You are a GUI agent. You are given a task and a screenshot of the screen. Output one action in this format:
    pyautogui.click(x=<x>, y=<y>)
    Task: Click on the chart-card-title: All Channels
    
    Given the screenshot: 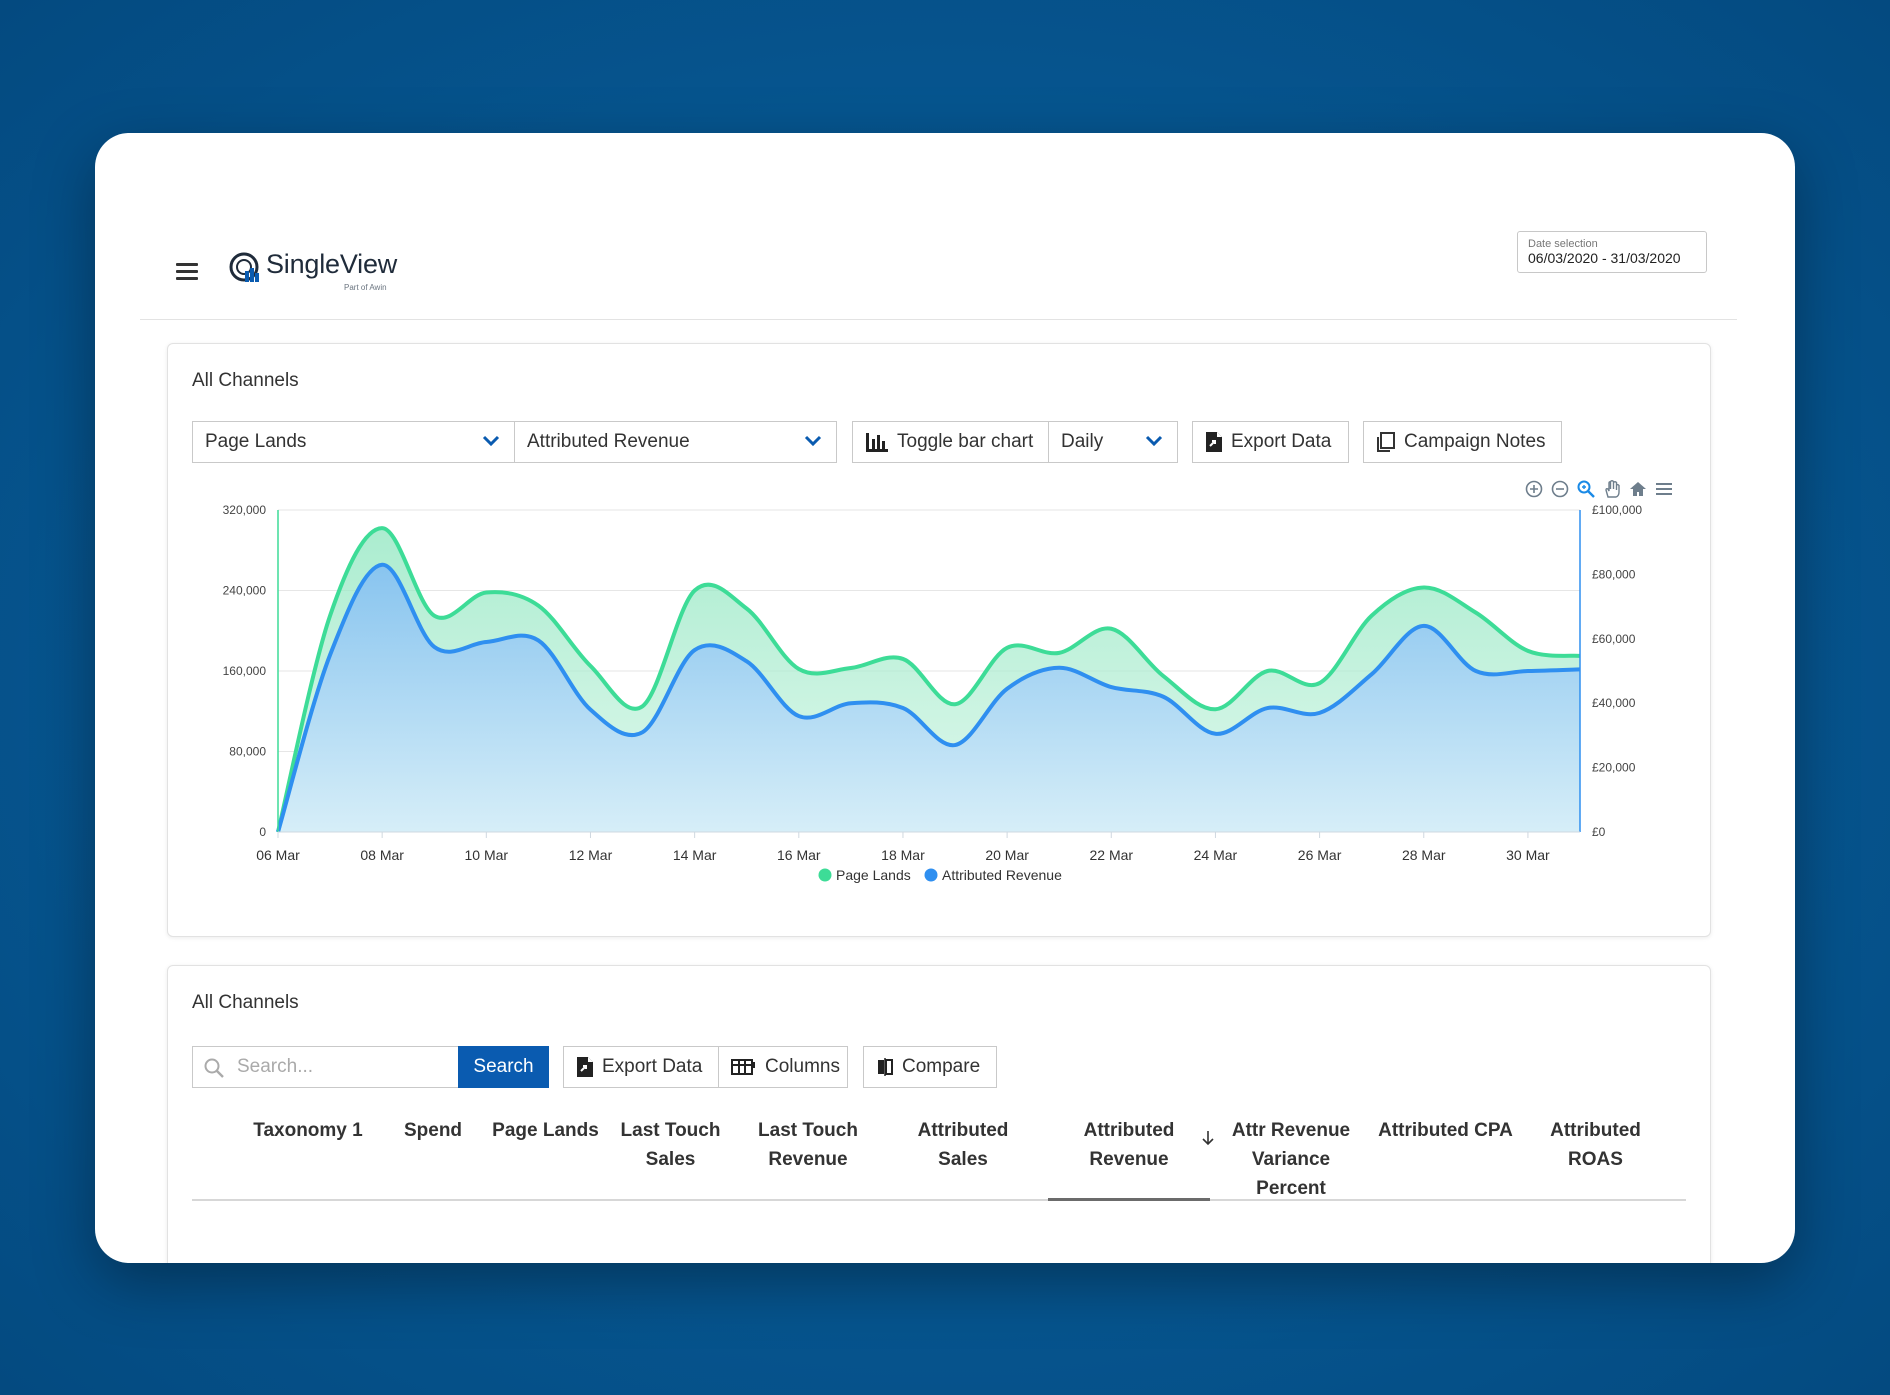 What is the action you would take?
    pyautogui.click(x=245, y=380)
    